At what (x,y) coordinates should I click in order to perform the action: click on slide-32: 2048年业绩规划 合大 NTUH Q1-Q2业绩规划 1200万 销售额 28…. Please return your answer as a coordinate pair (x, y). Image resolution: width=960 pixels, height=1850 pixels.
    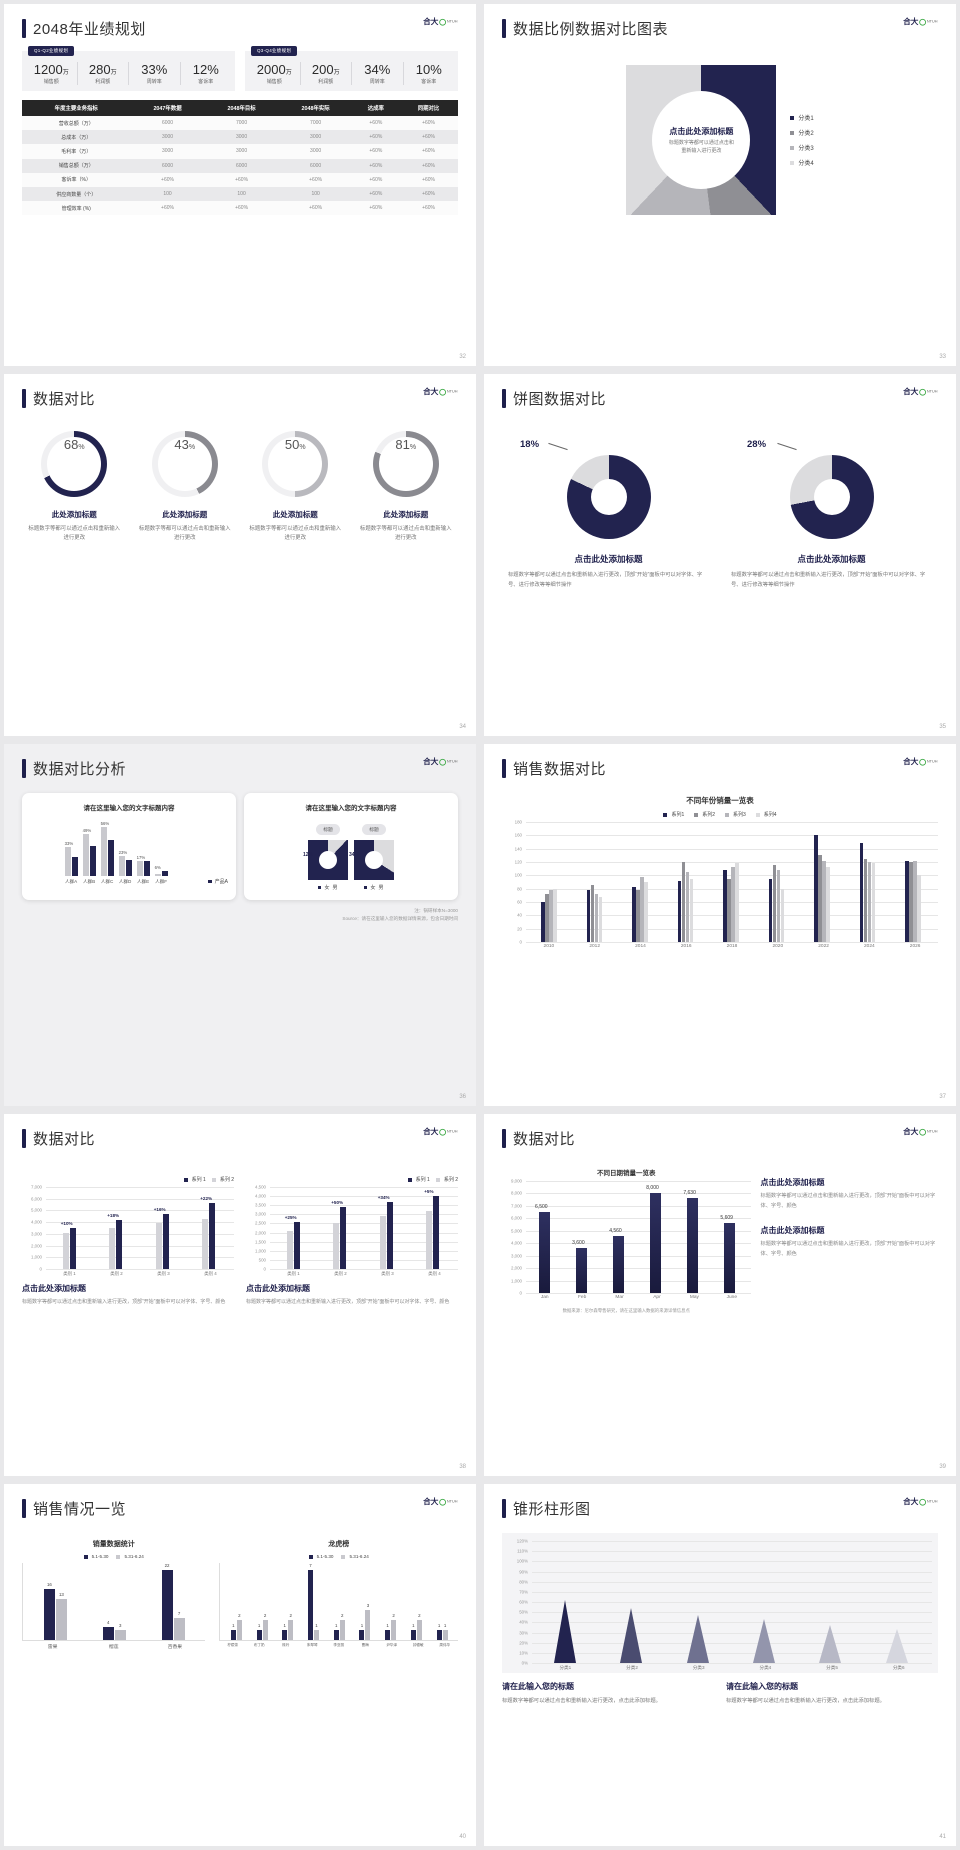
    Looking at the image, I should click on (240, 185).